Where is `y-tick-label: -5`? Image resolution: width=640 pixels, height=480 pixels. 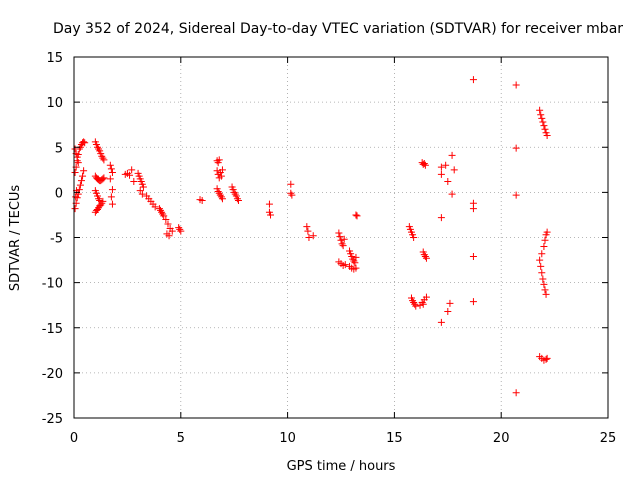 y-tick-label: -5 is located at coordinates (56, 239).